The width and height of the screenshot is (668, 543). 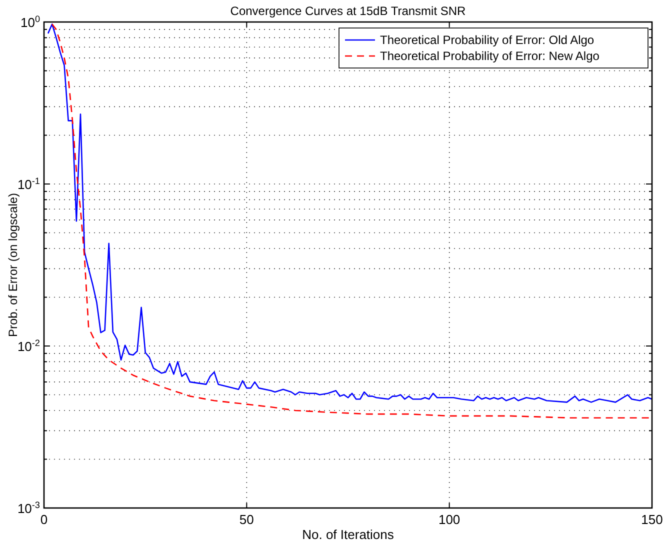 What do you see at coordinates (490, 56) in the screenshot?
I see `legend-label: Theoretical Probability of Error: New Algo` at bounding box center [490, 56].